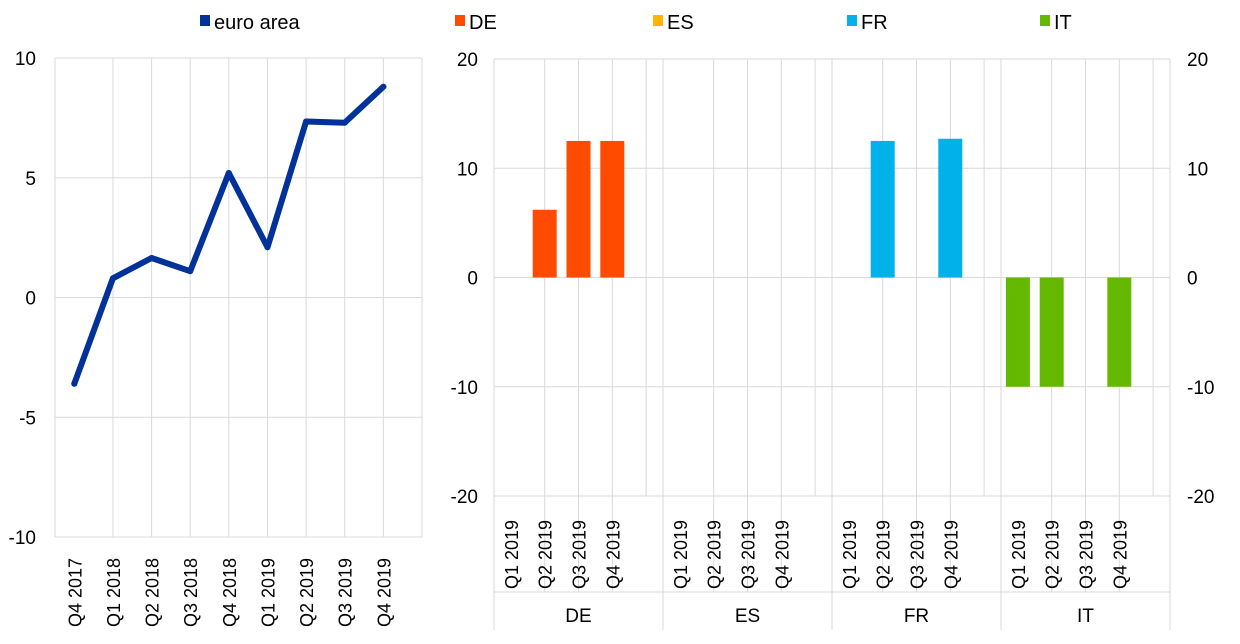  What do you see at coordinates (1192, 279) in the screenshot?
I see `right-y-tick-right-2: 0` at bounding box center [1192, 279].